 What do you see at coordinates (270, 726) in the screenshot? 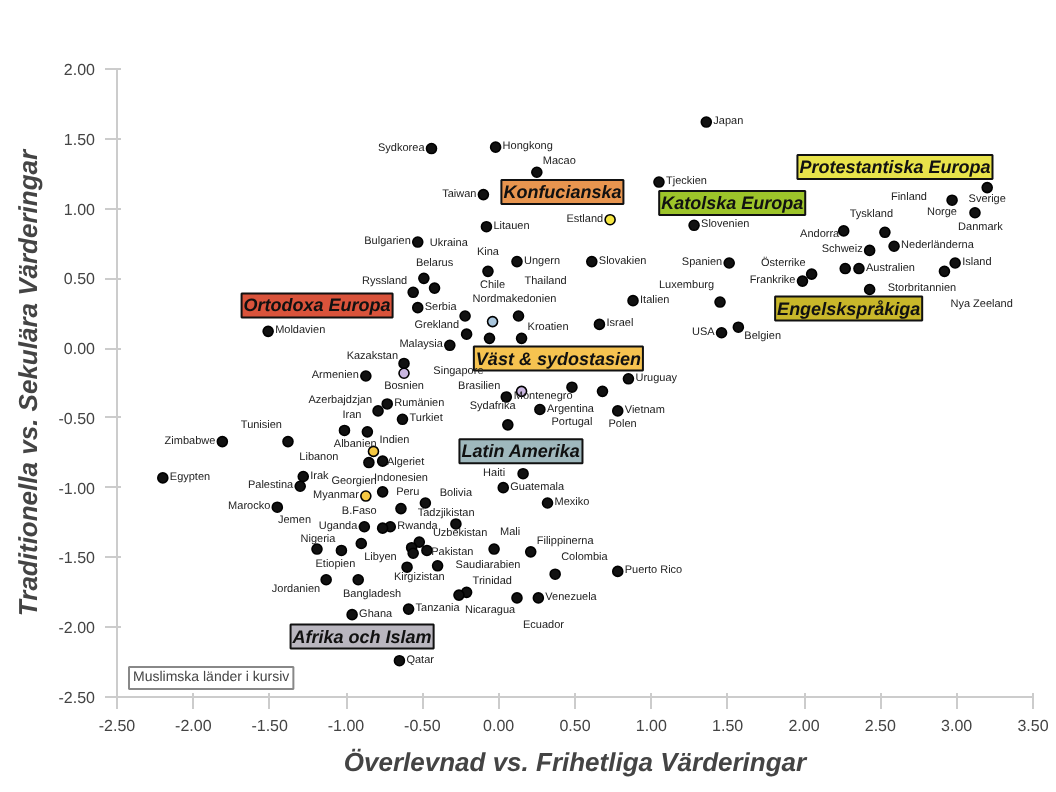
I see `x-tick-label: -1.50` at bounding box center [270, 726].